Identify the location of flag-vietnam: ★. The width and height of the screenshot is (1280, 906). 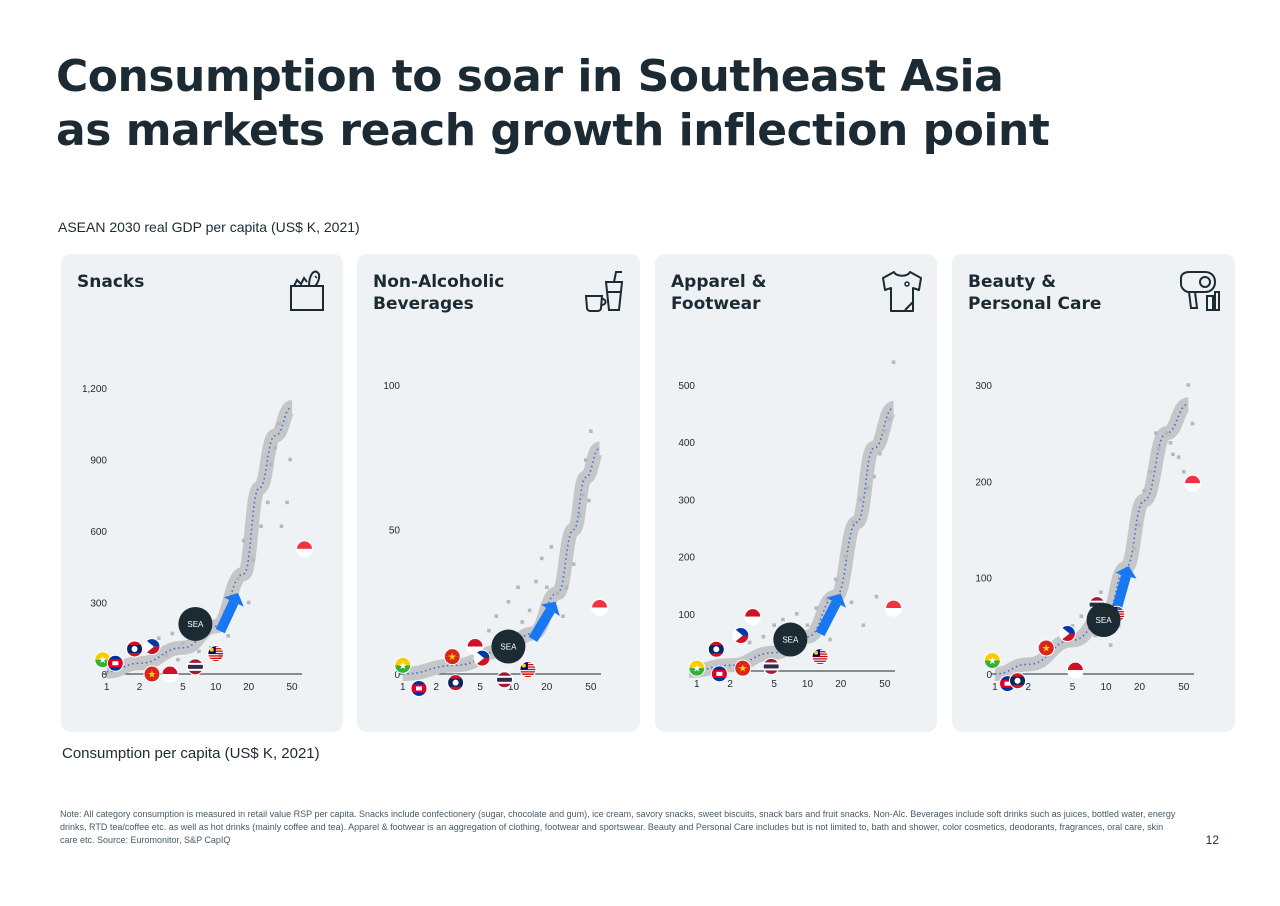
(743, 668).